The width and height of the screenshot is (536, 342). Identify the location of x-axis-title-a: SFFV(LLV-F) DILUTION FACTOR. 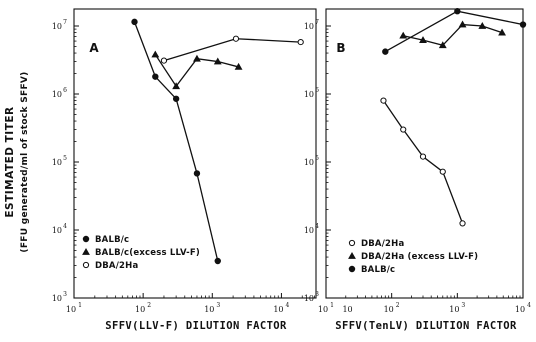
(196, 326).